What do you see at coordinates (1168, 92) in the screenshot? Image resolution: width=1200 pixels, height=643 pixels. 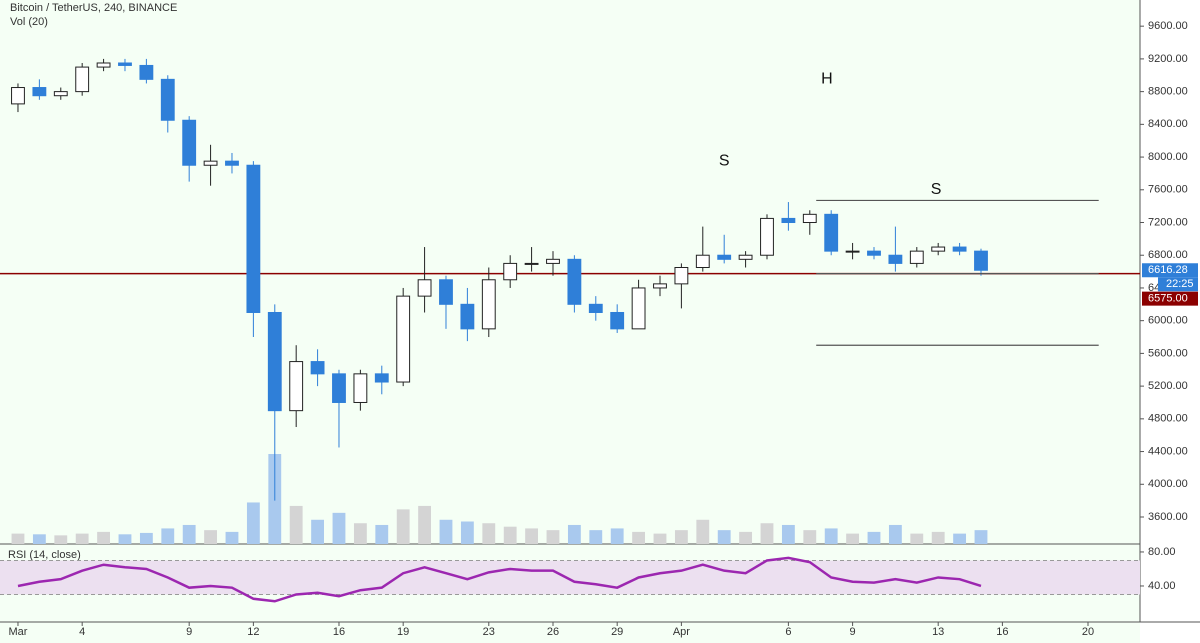 I see `y-tick-label: 8800.00` at bounding box center [1168, 92].